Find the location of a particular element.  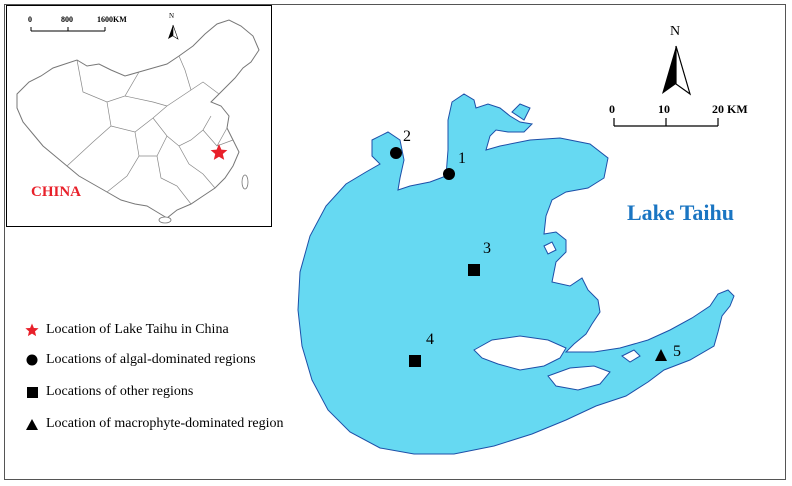

legend-item-square: Locations of other regions is located at coordinates (107, 392).